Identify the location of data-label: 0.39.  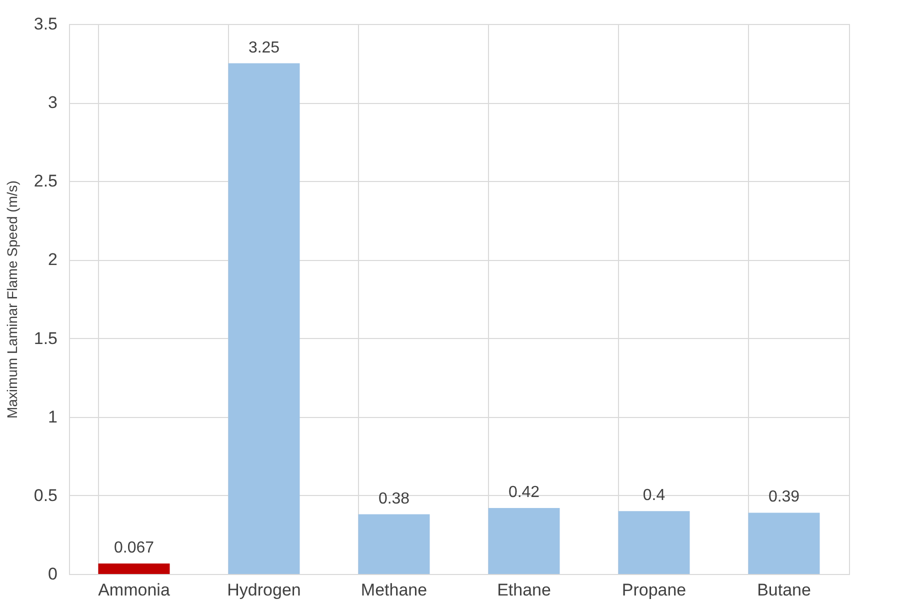
(784, 497).